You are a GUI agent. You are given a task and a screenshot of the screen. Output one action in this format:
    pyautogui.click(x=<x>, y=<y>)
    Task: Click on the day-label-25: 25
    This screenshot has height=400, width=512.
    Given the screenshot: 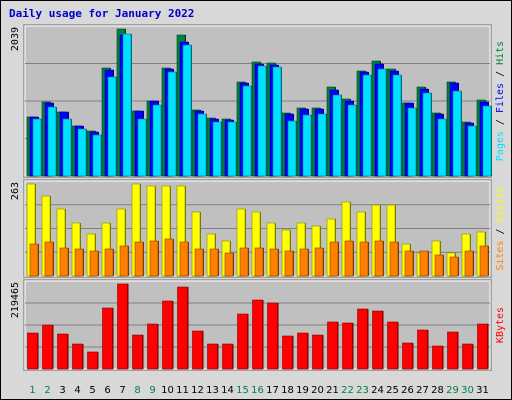 What is the action you would take?
    pyautogui.click(x=392, y=390)
    